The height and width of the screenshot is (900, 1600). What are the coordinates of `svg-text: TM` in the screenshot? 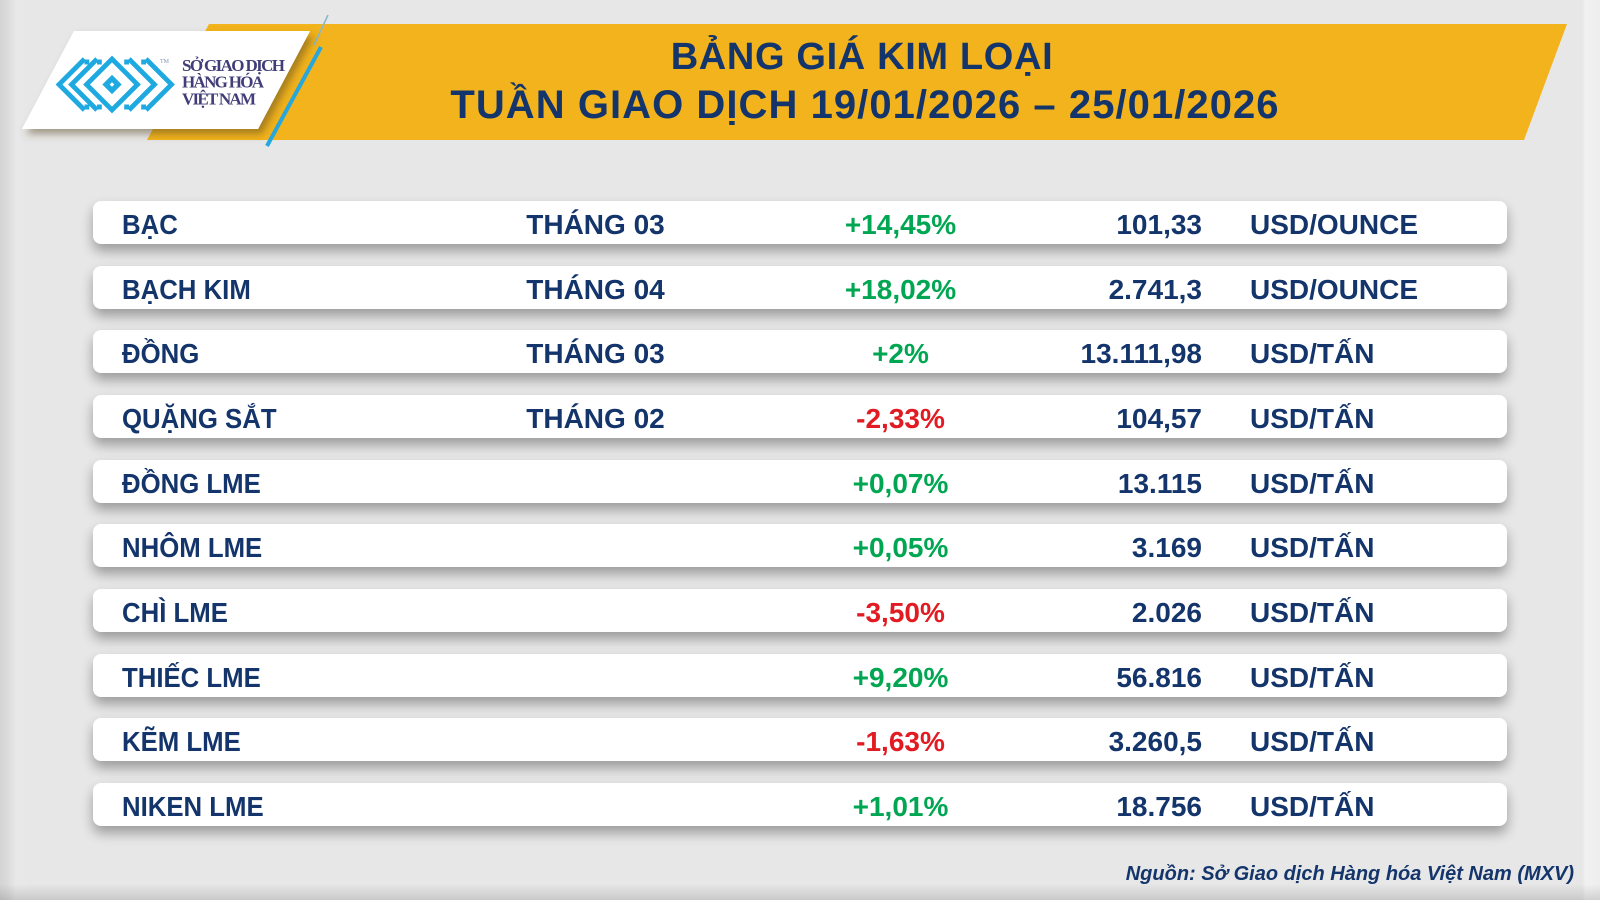 It's located at (165, 62).